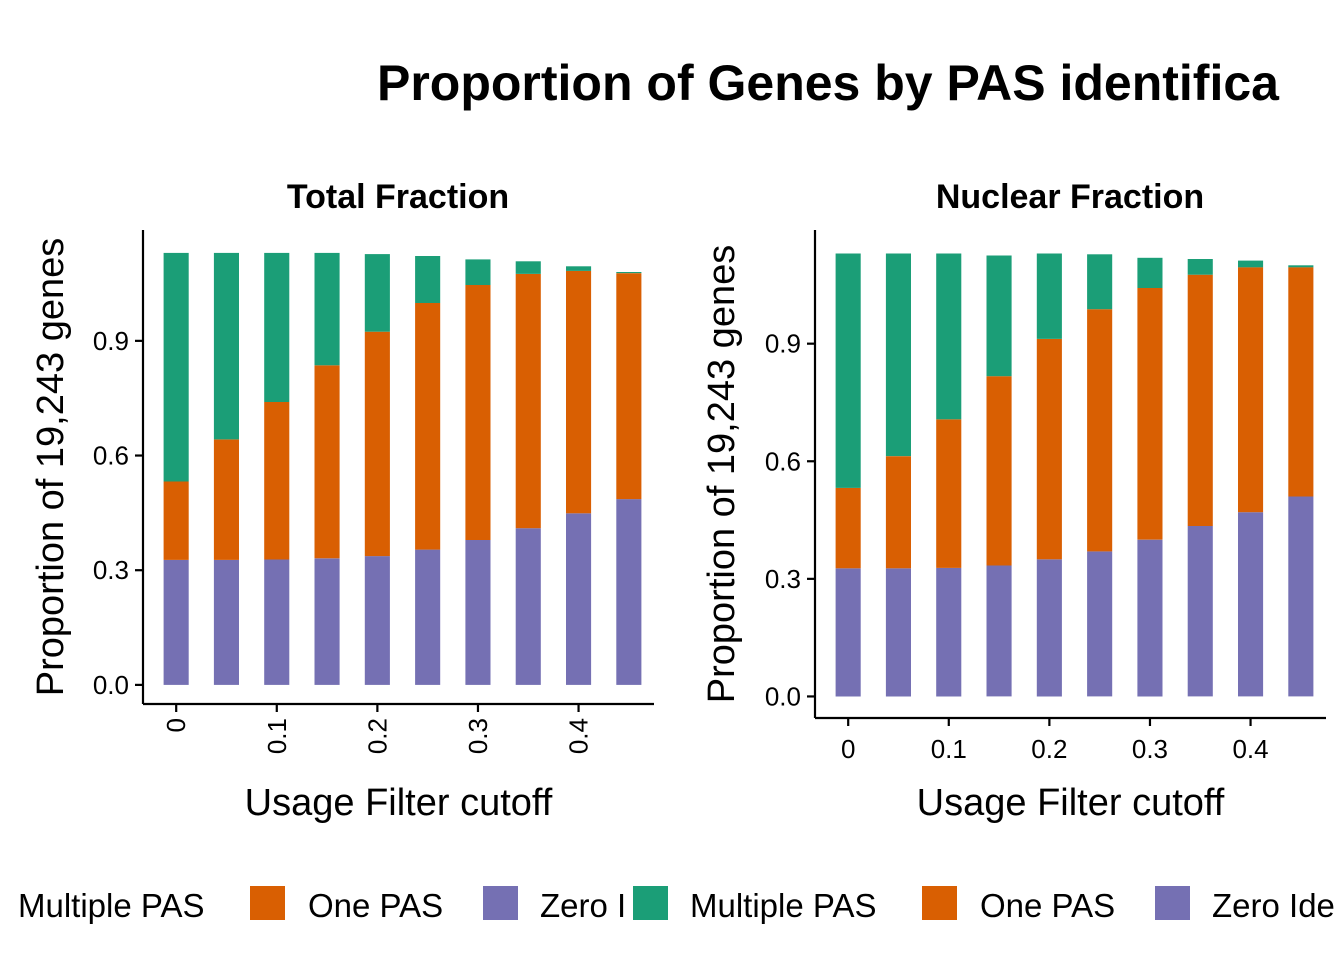  What do you see at coordinates (1273, 905) in the screenshot?
I see `legend-label: Zero Ide` at bounding box center [1273, 905].